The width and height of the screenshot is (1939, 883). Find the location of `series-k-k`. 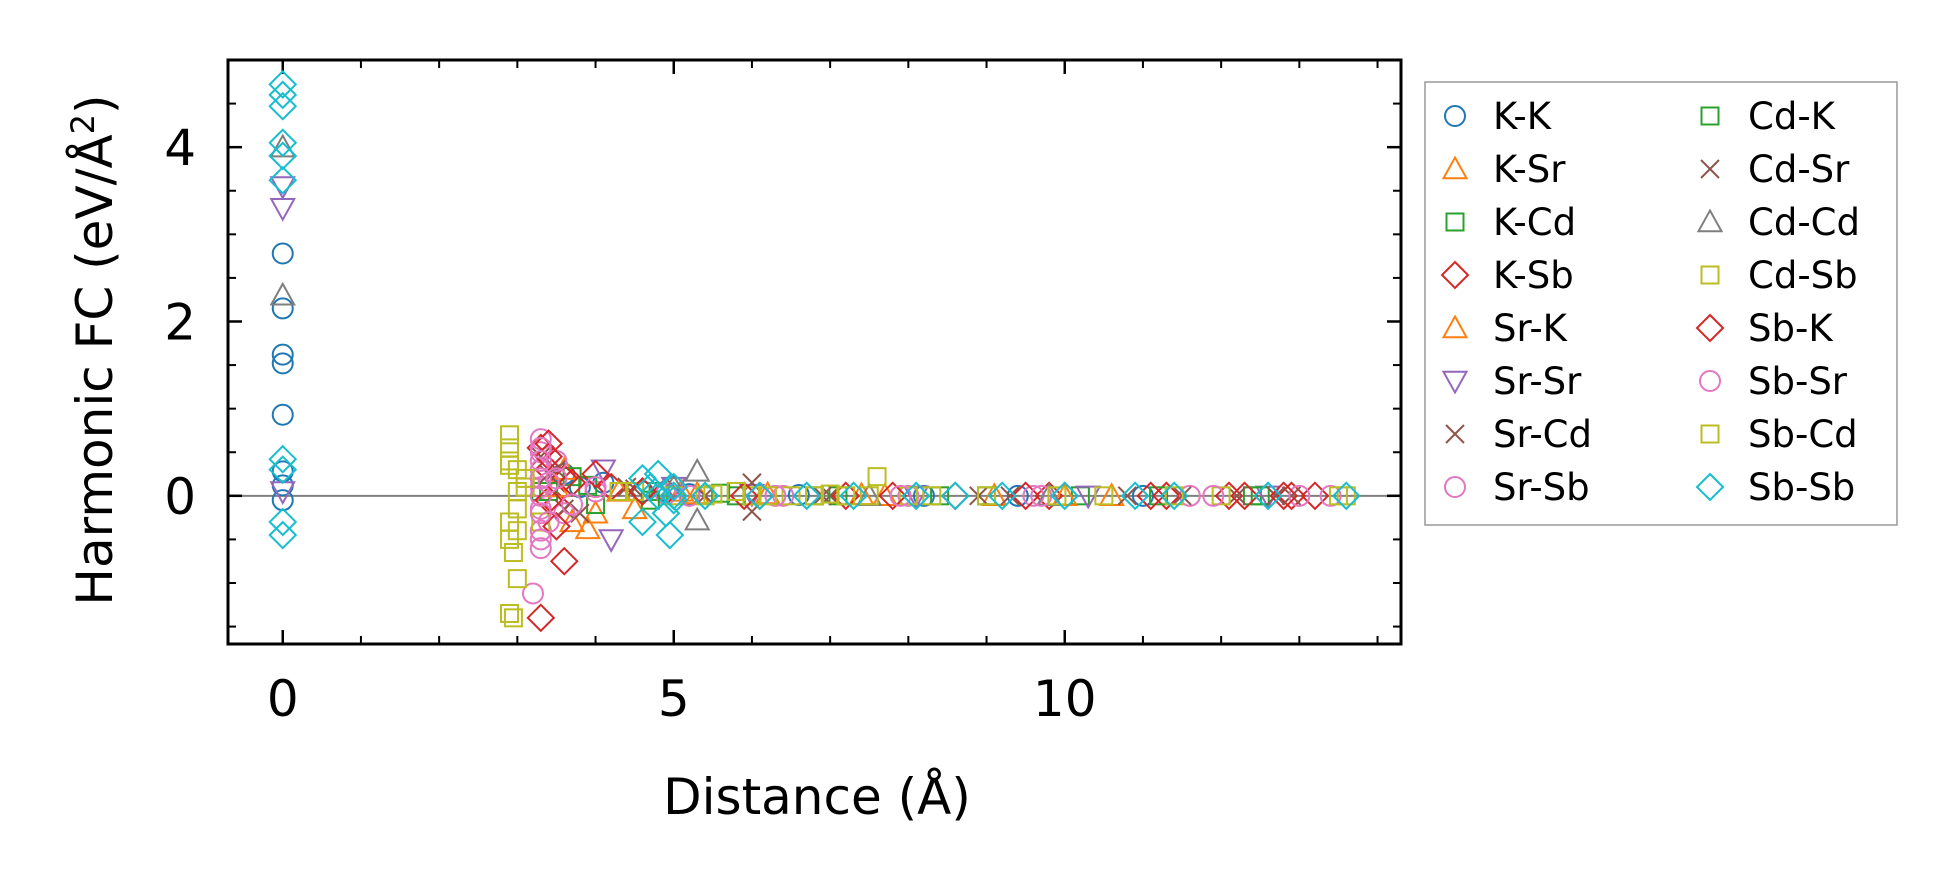

series-k-k is located at coordinates (712, 377).